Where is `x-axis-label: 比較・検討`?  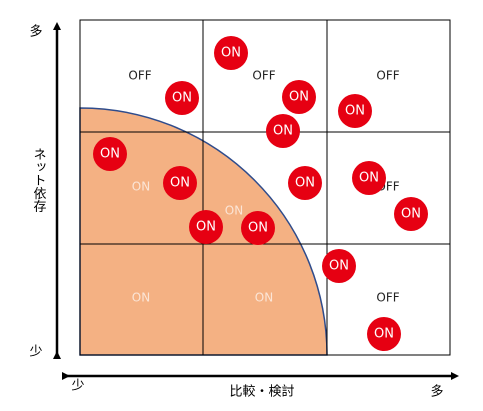 x-axis-label: 比較・検討 is located at coordinates (261, 392).